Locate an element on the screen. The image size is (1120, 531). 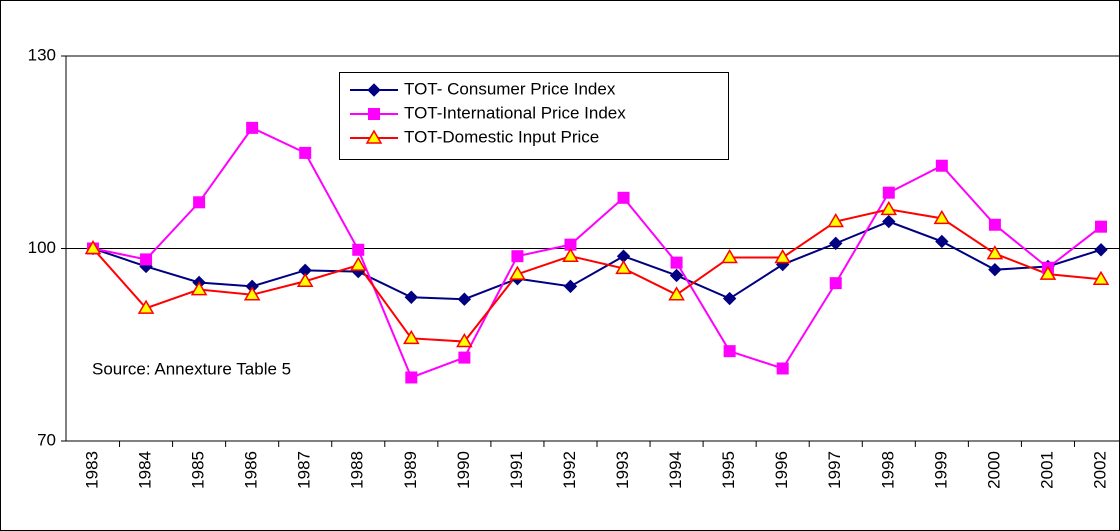
x-tick-label: 1996 is located at coordinates (781, 470).